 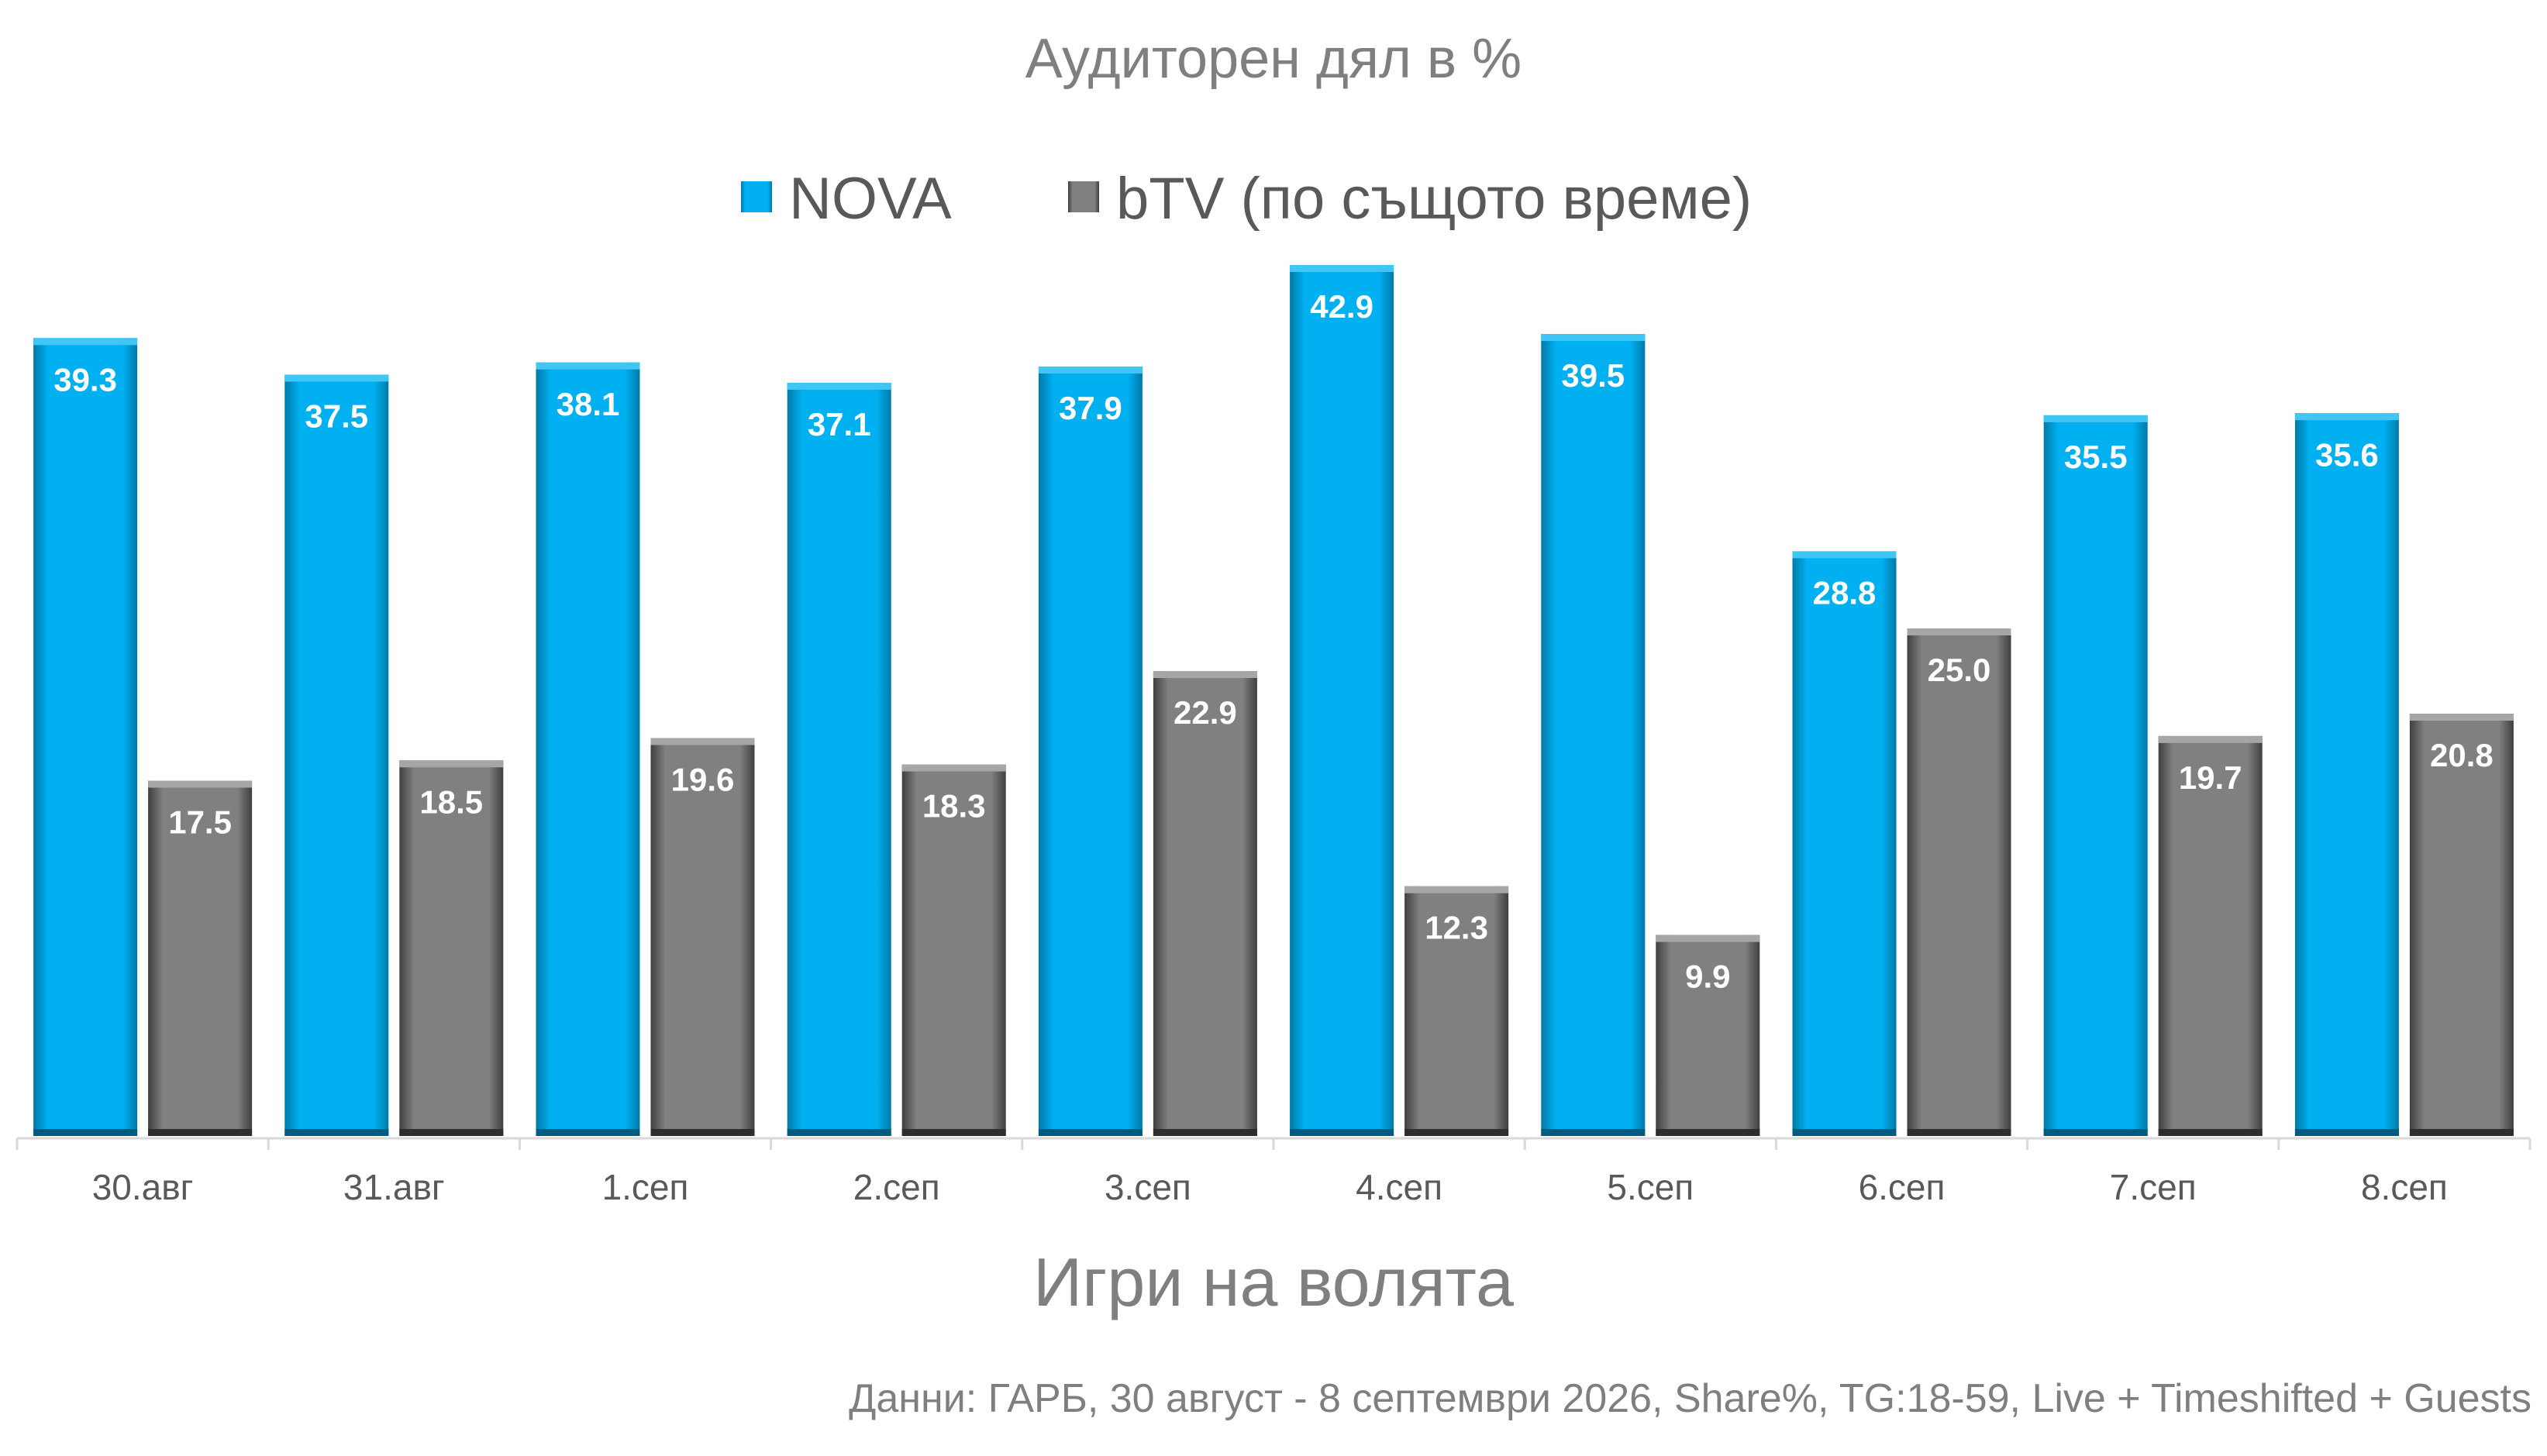 What do you see at coordinates (451, 801) in the screenshot?
I see `data-label-btv-2: 18.5` at bounding box center [451, 801].